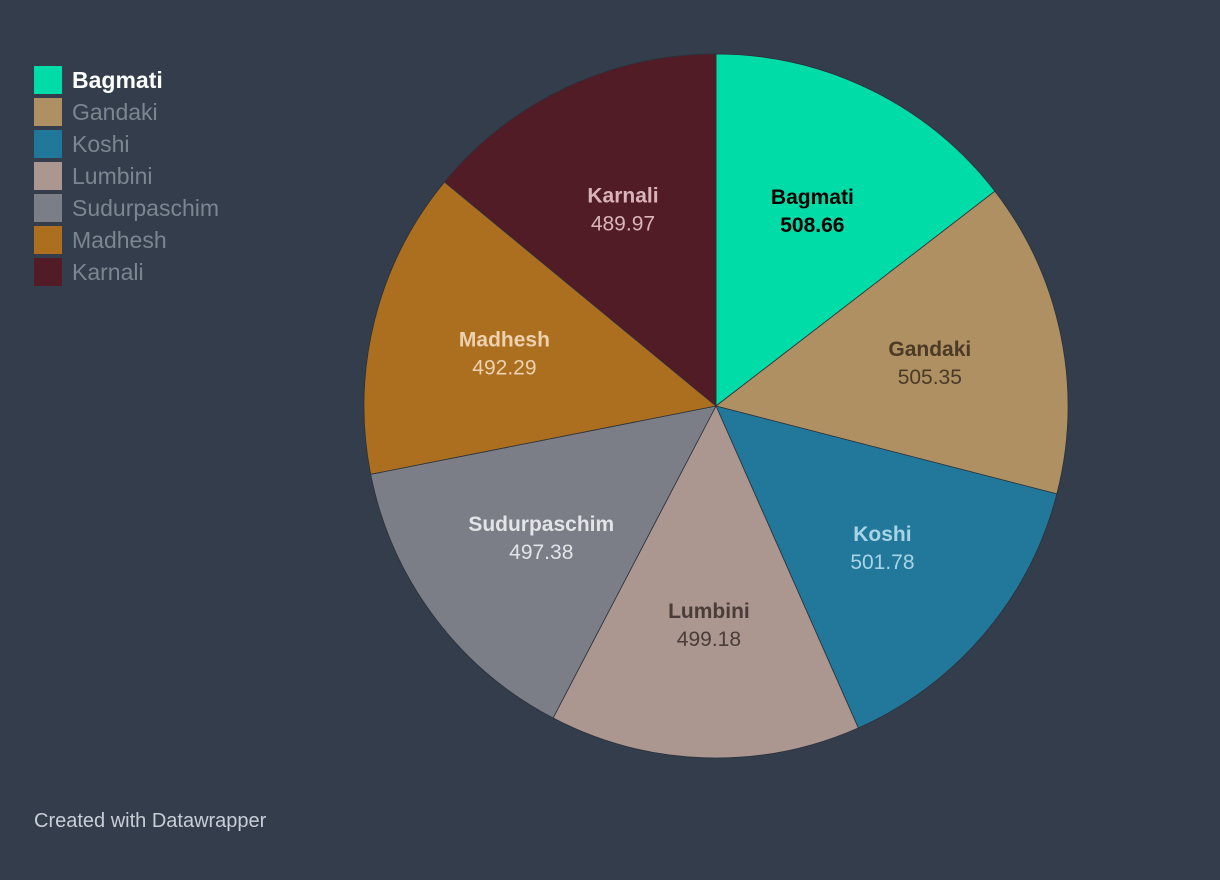 This screenshot has width=1220, height=880. Describe the element at coordinates (929, 349) in the screenshot. I see `slice-label: Gandaki` at that location.